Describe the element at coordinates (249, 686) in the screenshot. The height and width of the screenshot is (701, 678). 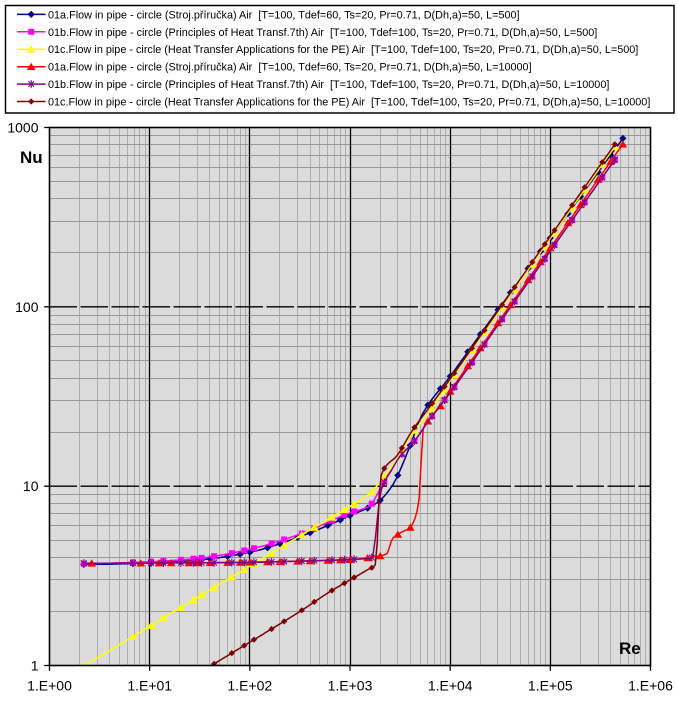
I see `svg-text: 1.E+02` at that location.